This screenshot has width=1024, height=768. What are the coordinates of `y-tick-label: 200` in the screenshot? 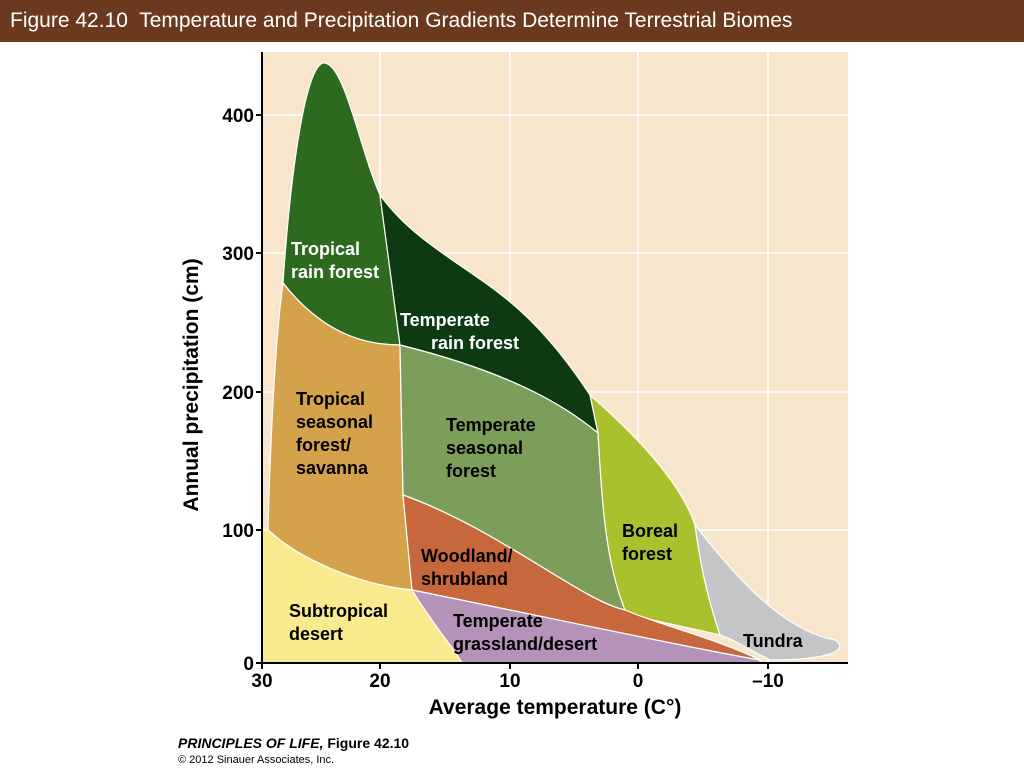 It's located at (238, 393).